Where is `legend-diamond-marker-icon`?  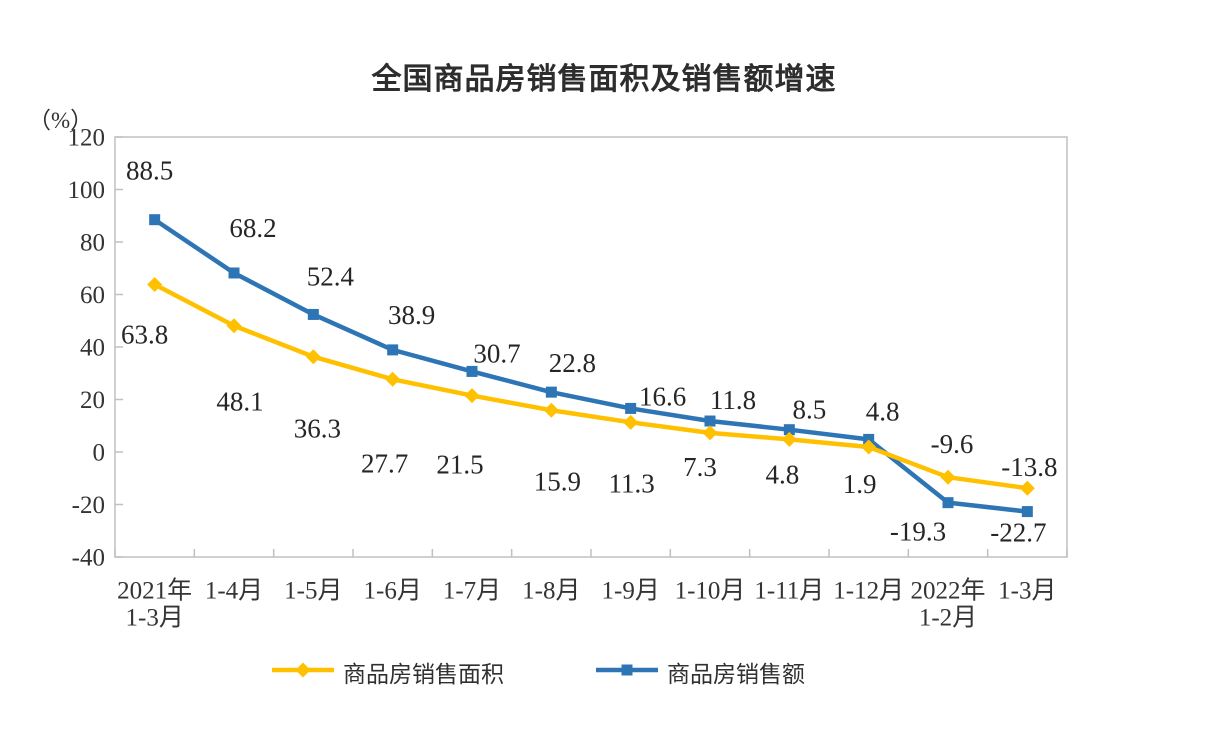
legend-diamond-marker-icon is located at coordinates (303, 669).